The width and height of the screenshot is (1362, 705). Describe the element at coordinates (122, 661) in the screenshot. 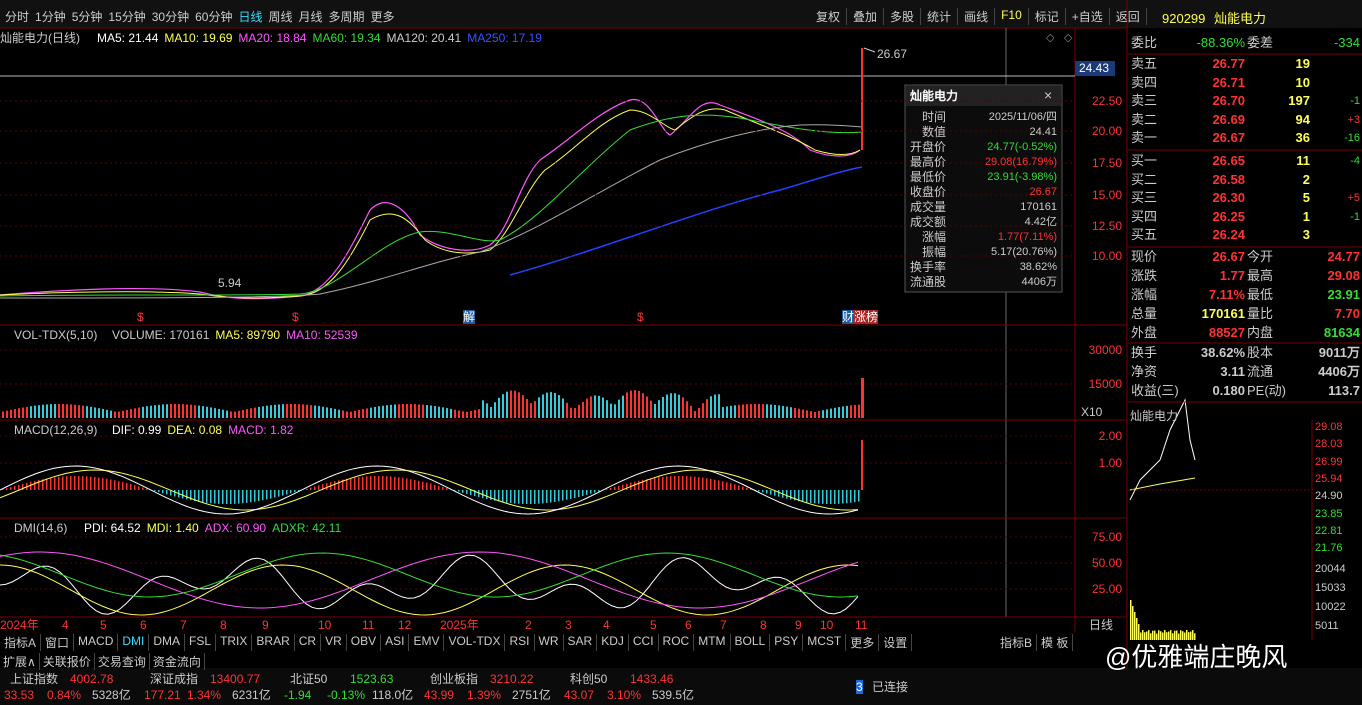

I see `extra-tab: 交易查询` at that location.